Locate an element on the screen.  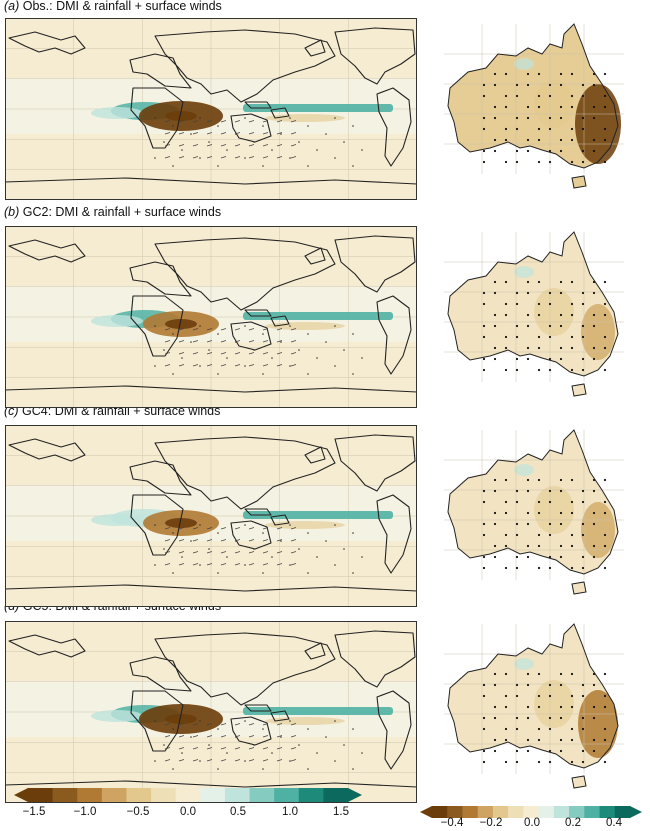
tasmania is located at coordinates (579, 588).